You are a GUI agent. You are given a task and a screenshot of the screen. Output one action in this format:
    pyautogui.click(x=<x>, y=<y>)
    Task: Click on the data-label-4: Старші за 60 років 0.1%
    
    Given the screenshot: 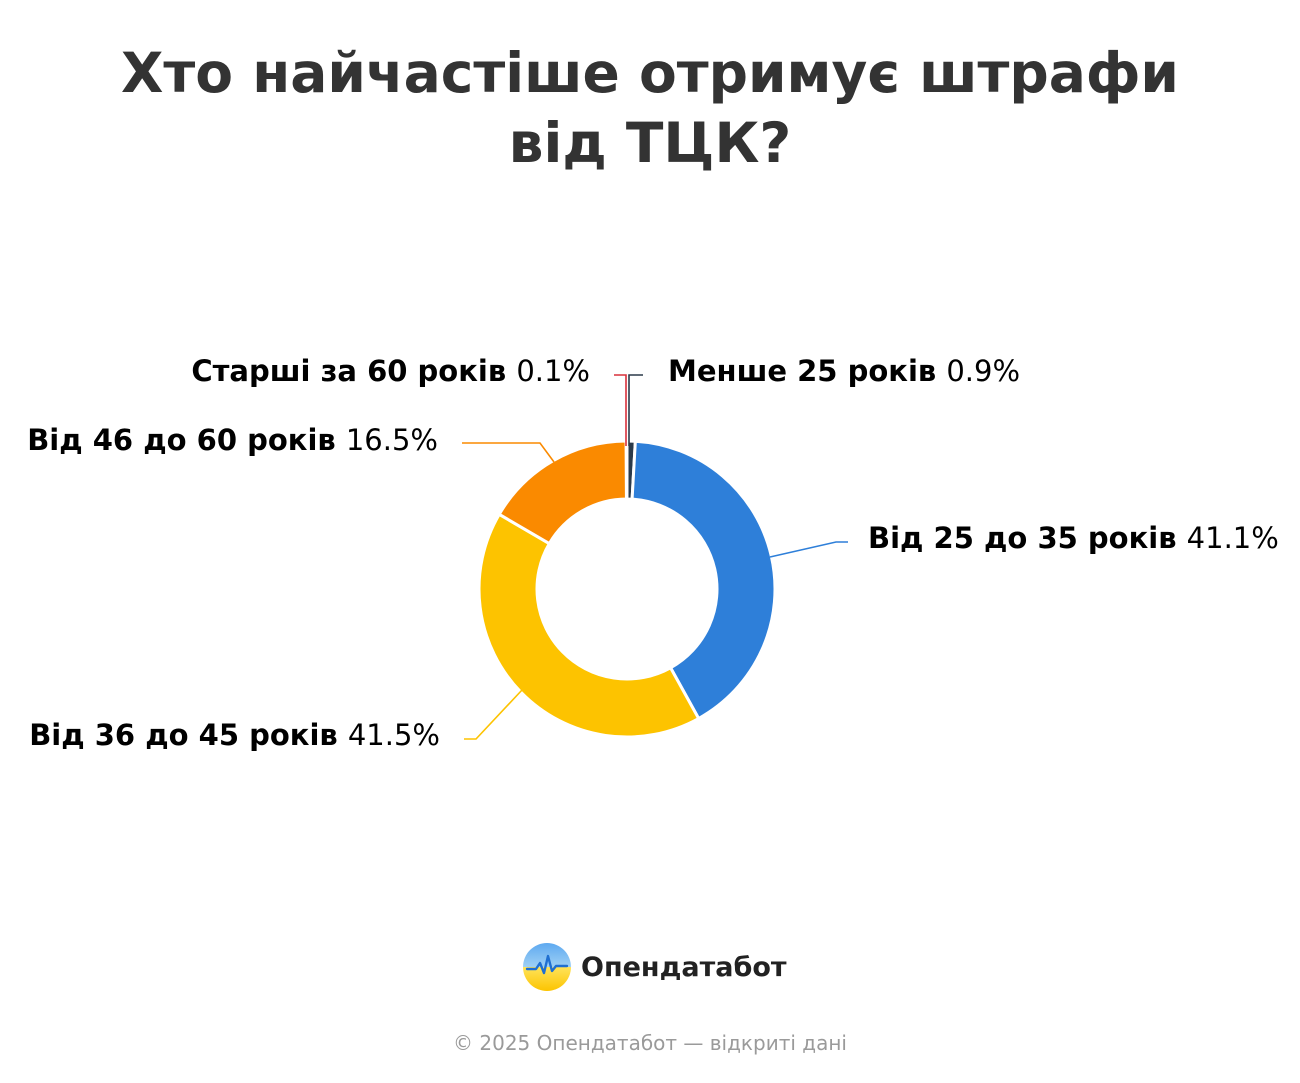 What is the action you would take?
    pyautogui.click(x=390, y=371)
    